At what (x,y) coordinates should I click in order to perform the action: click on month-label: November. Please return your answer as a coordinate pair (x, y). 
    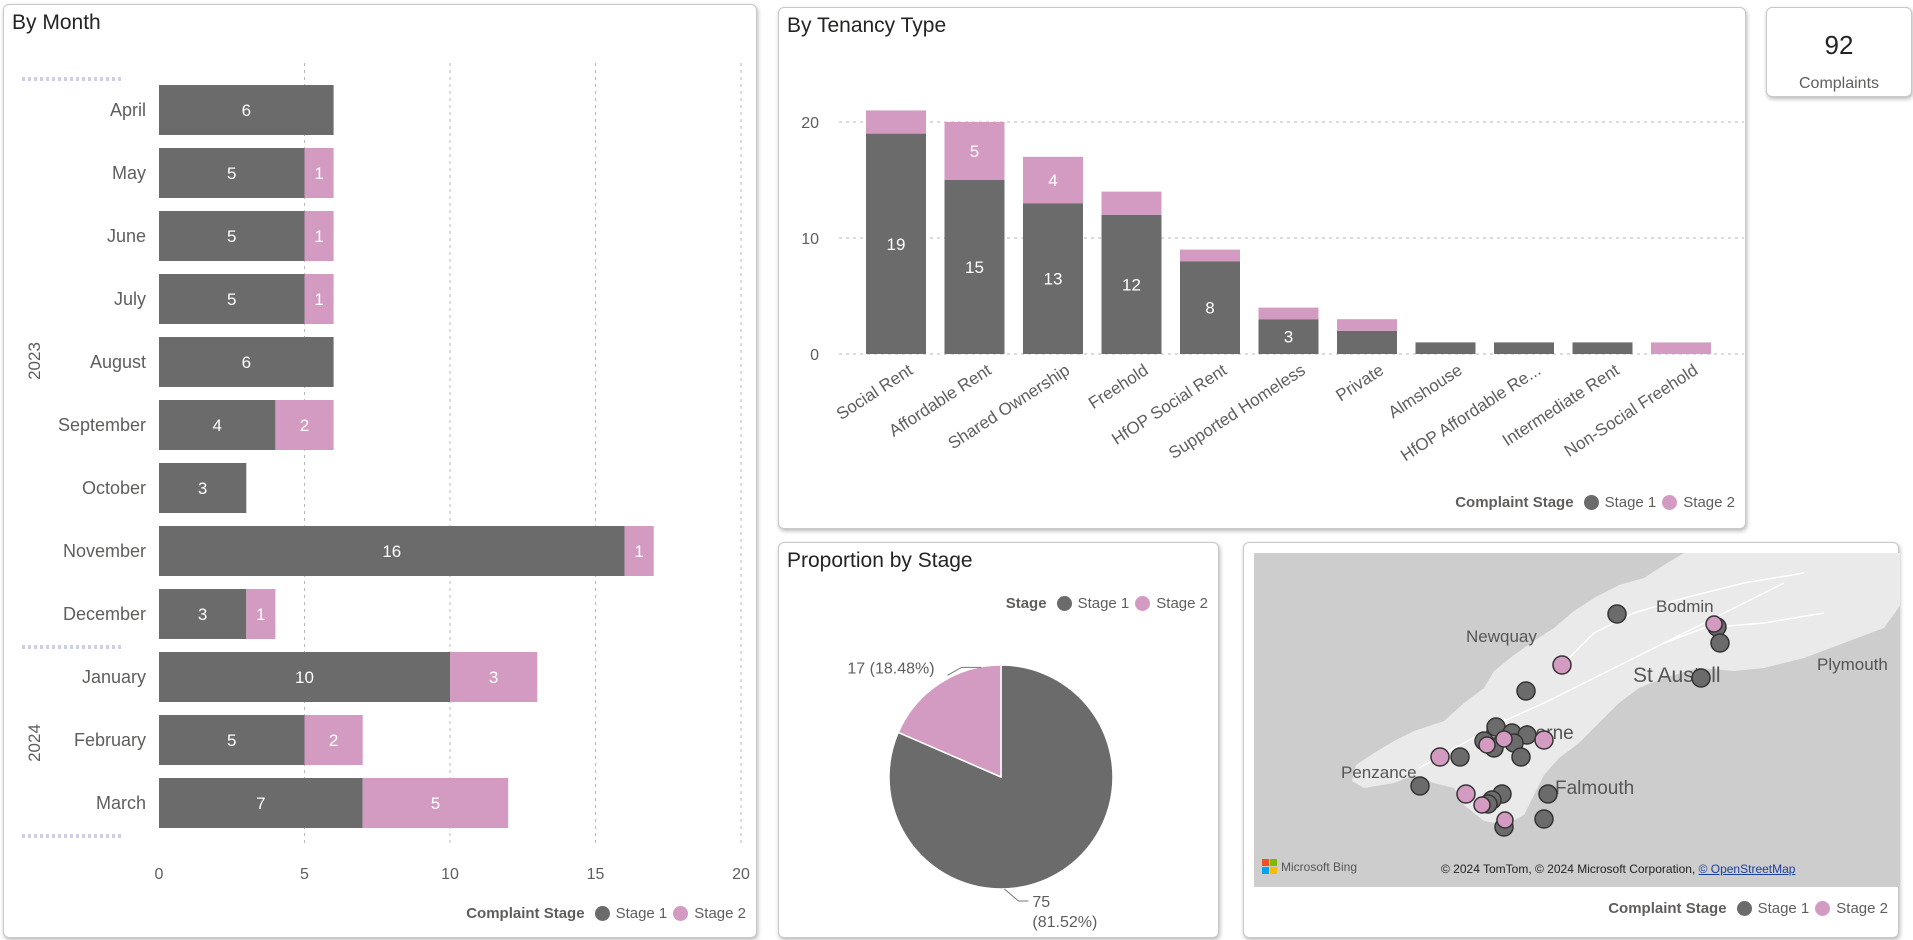
    Looking at the image, I should click on (104, 551).